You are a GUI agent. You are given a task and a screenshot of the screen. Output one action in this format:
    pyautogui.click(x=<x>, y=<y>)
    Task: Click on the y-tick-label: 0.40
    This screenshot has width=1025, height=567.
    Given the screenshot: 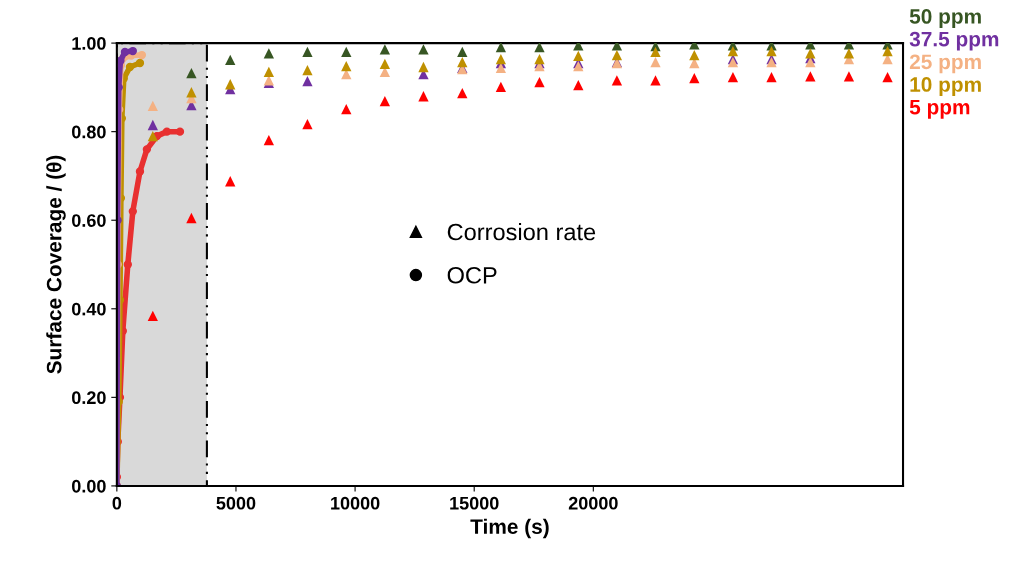 What is the action you would take?
    pyautogui.click(x=89, y=309)
    